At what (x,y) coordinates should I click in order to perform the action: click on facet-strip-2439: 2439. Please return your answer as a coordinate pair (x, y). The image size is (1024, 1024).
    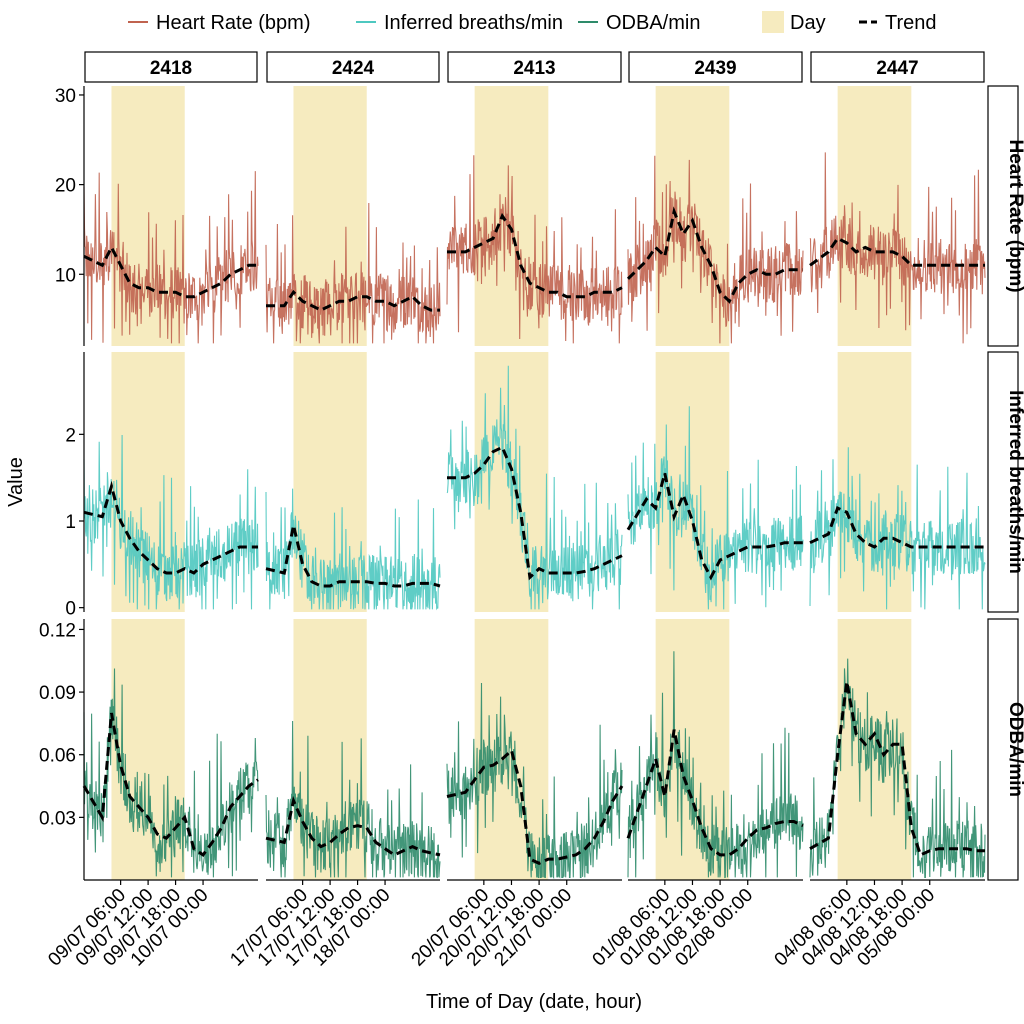
    Looking at the image, I should click on (715, 67).